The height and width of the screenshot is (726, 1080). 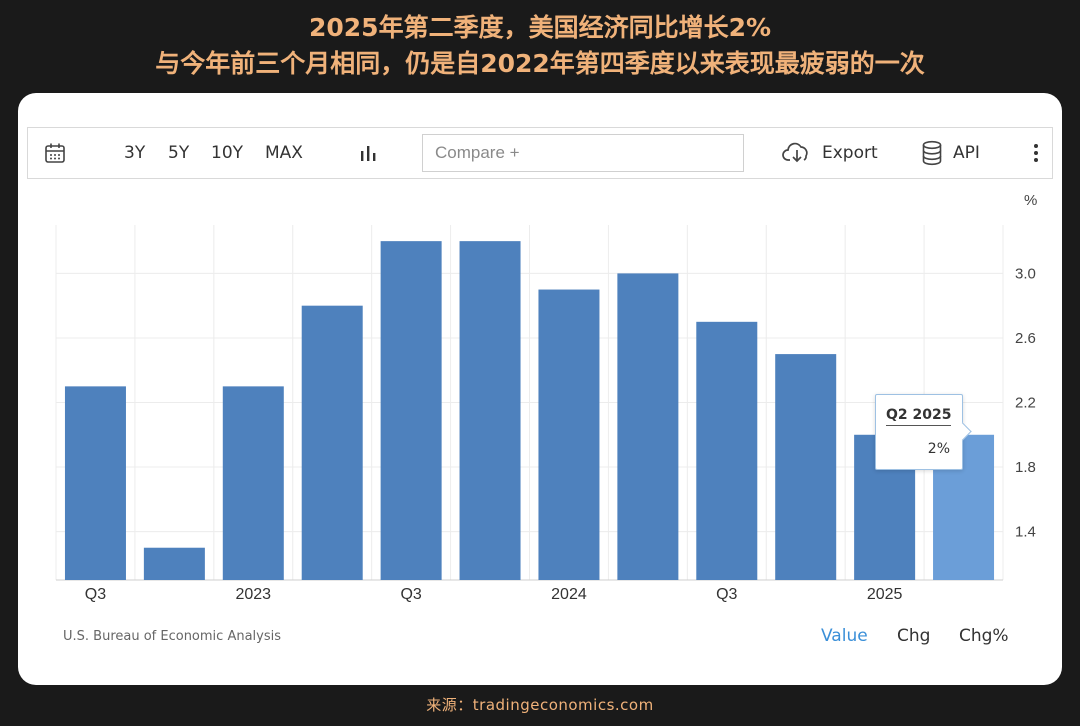 I want to click on range-max-button: MAX, so click(x=284, y=153).